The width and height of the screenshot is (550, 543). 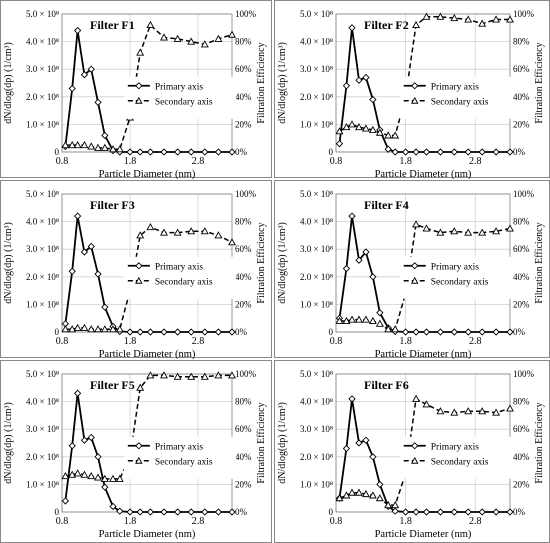 What do you see at coordinates (139, 280) in the screenshot?
I see `legend-secondary-marker` at bounding box center [139, 280].